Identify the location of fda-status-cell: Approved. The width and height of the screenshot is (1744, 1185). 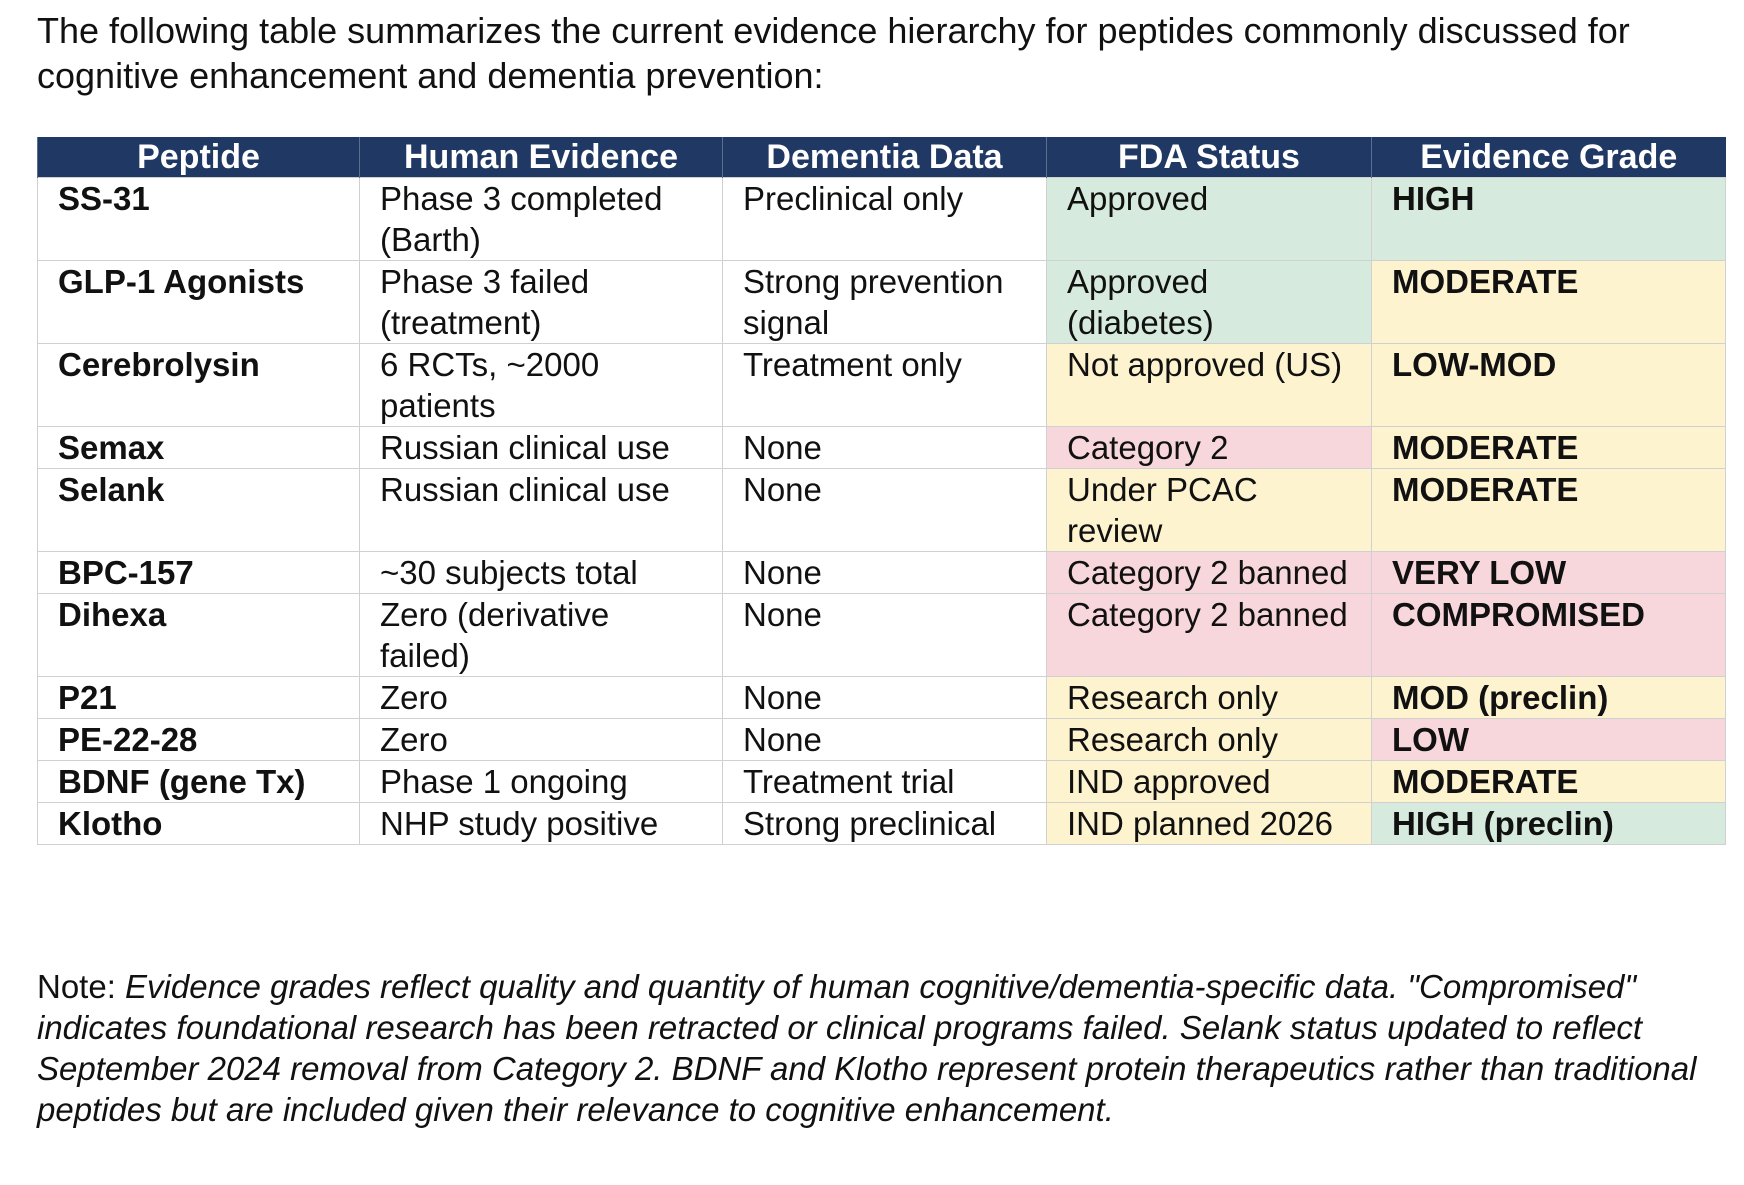
(1209, 219).